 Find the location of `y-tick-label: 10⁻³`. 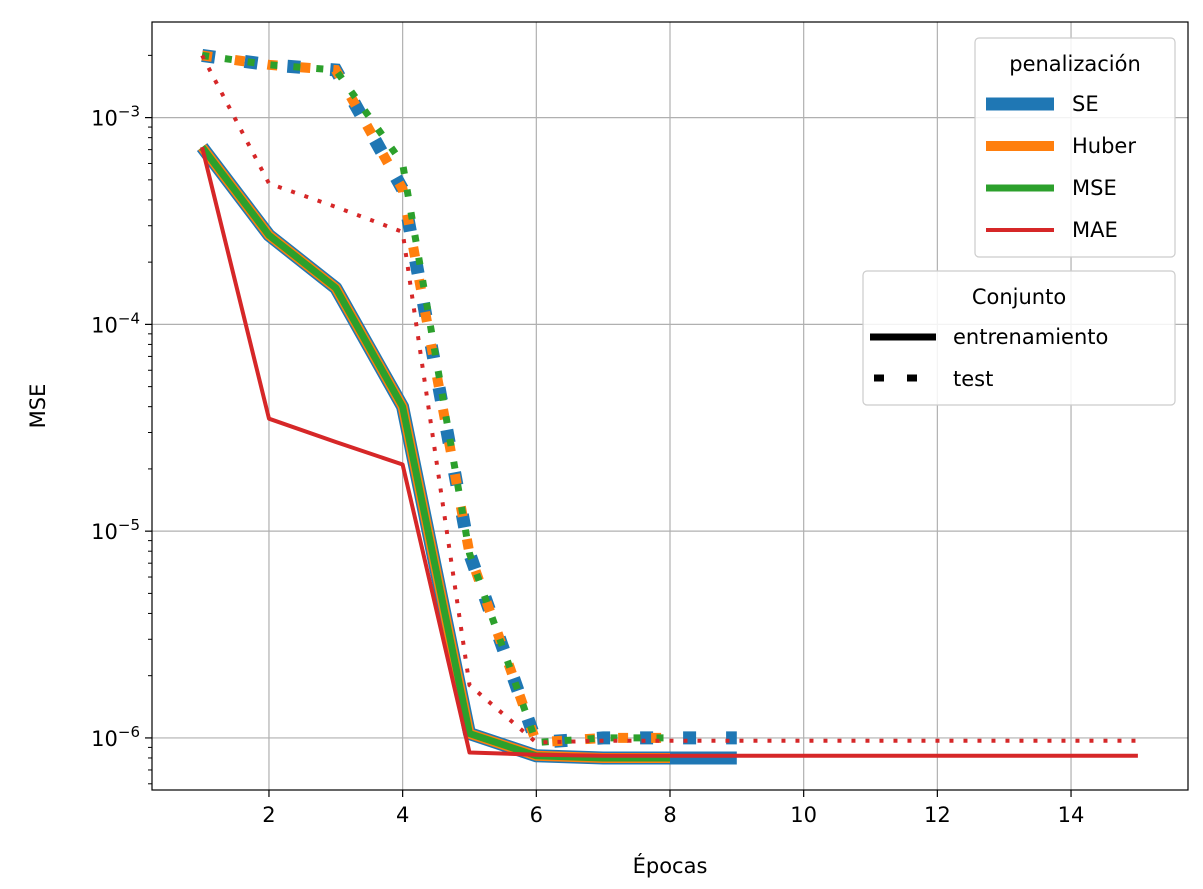

y-tick-label: 10⁻³ is located at coordinates (115, 117).